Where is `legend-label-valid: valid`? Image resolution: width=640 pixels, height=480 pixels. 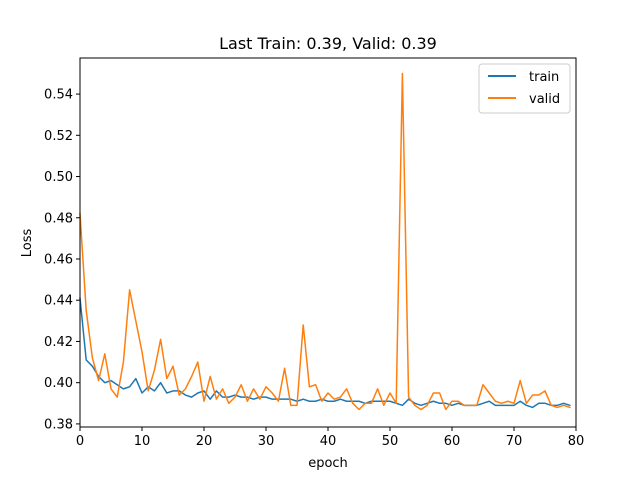
legend-label-valid: valid is located at coordinates (544, 99).